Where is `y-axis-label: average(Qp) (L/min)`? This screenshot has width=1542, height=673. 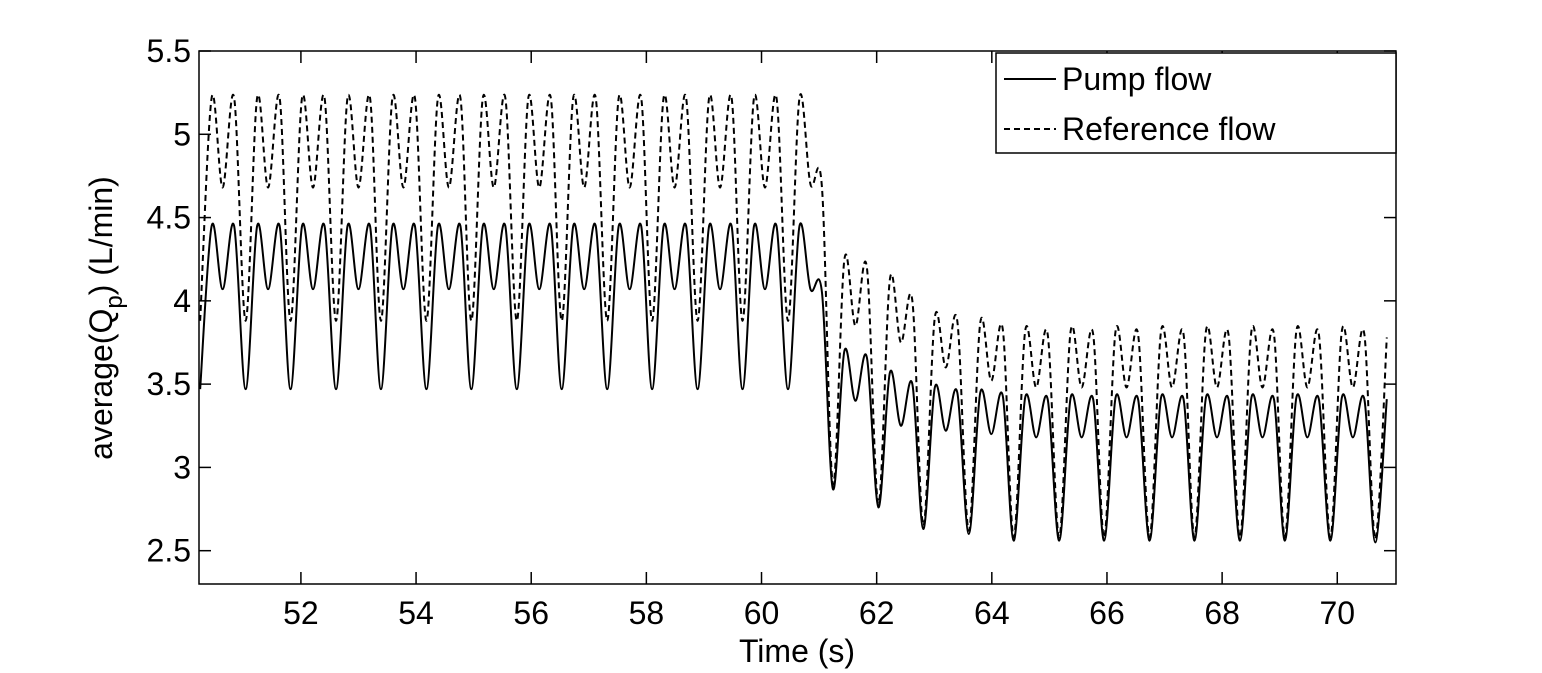
y-axis-label: average(Qp) (L/min) is located at coordinates (105, 318).